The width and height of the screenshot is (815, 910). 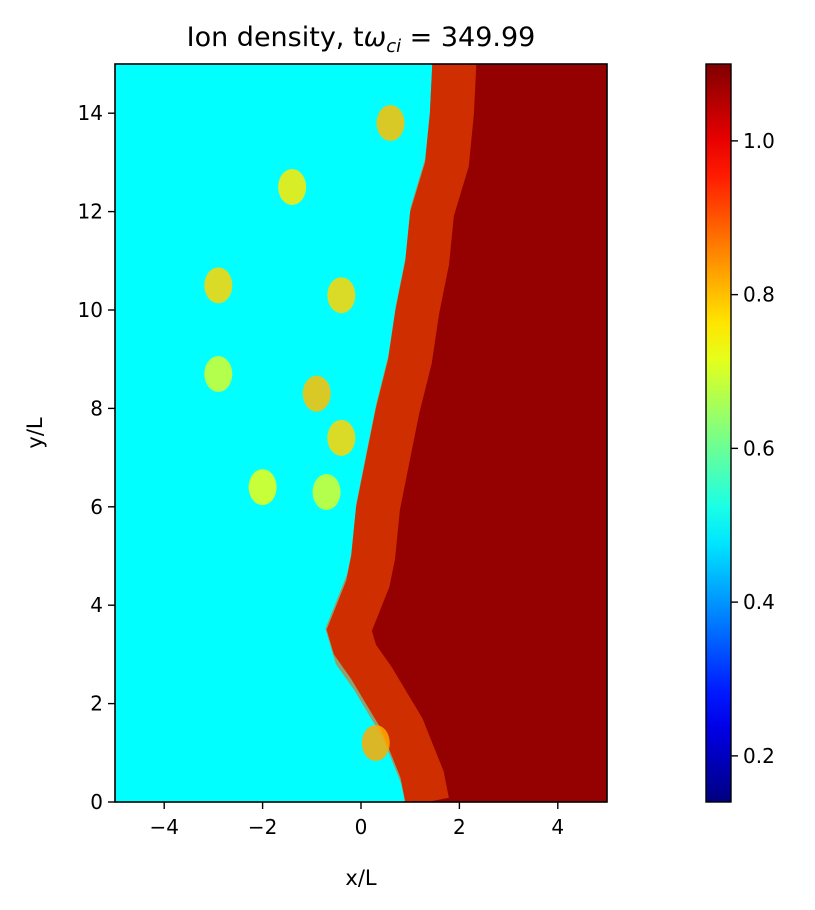 I want to click on colorbar, so click(x=718, y=433).